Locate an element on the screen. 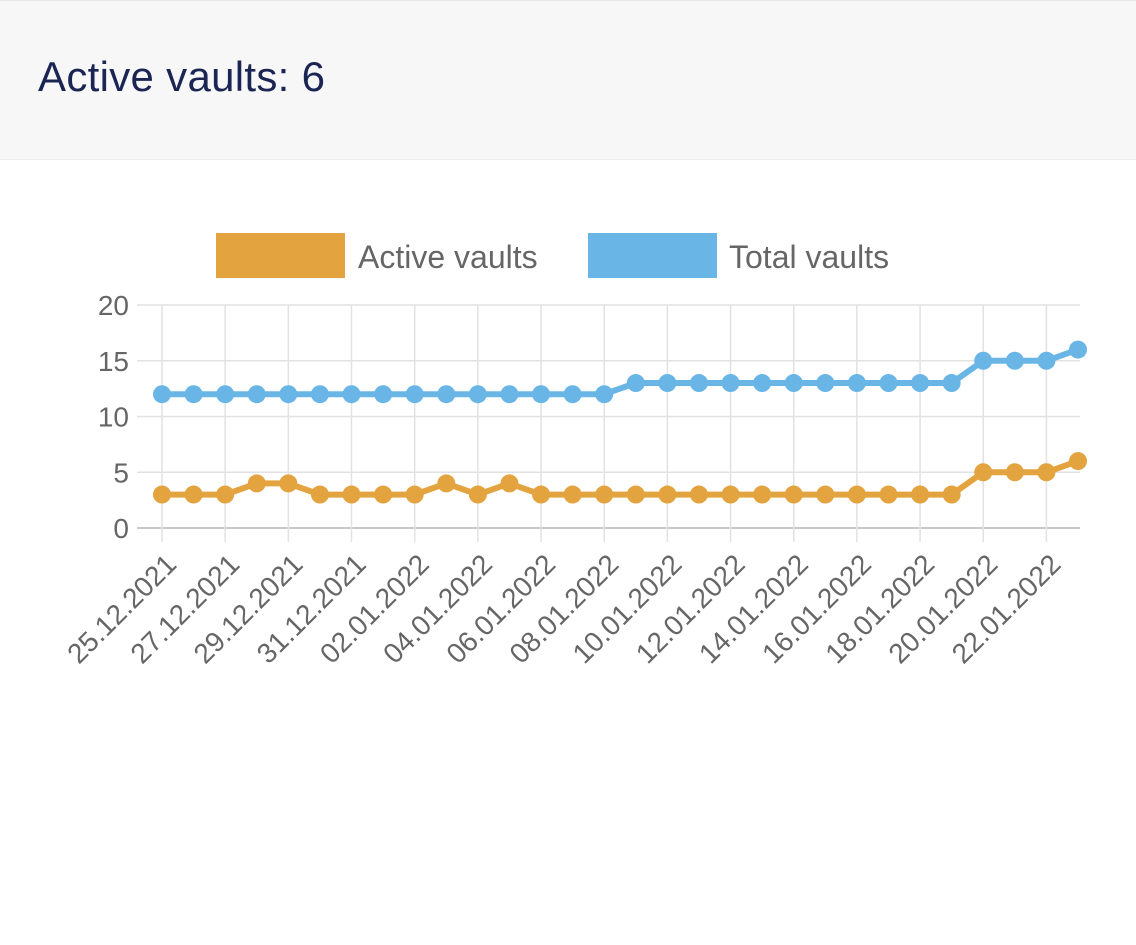  legend-item: Total vaults is located at coordinates (738, 255).